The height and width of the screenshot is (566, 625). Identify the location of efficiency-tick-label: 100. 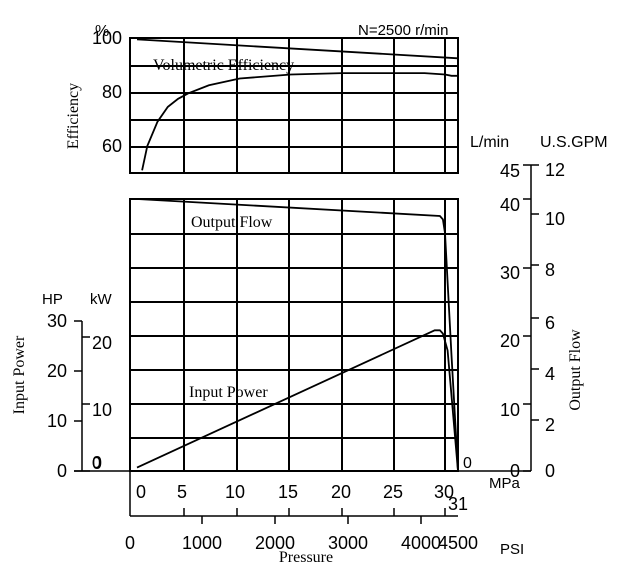
(107, 38).